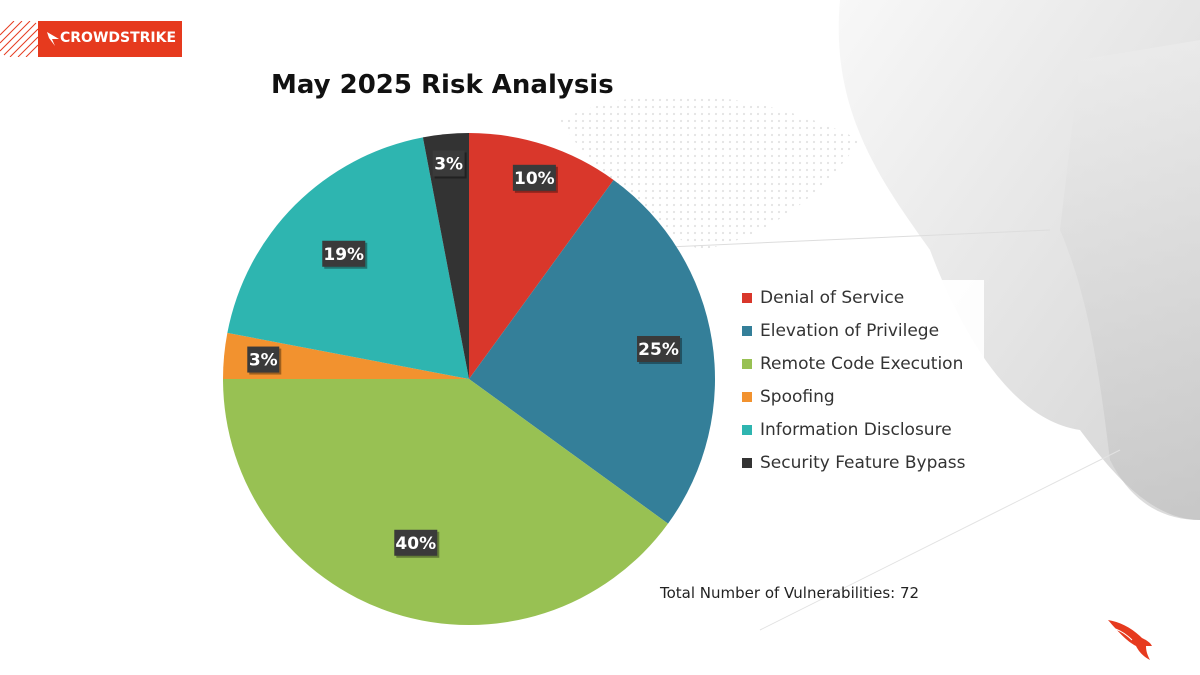  I want to click on chart-title: May 2025 Risk Analysis, so click(442, 85).